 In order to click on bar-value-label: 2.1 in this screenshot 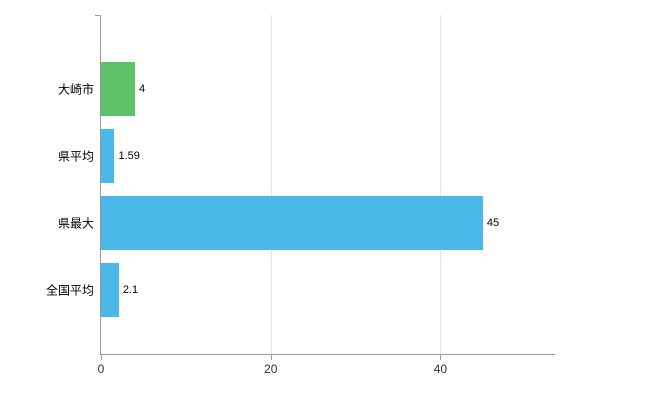, I will do `click(130, 289)`.